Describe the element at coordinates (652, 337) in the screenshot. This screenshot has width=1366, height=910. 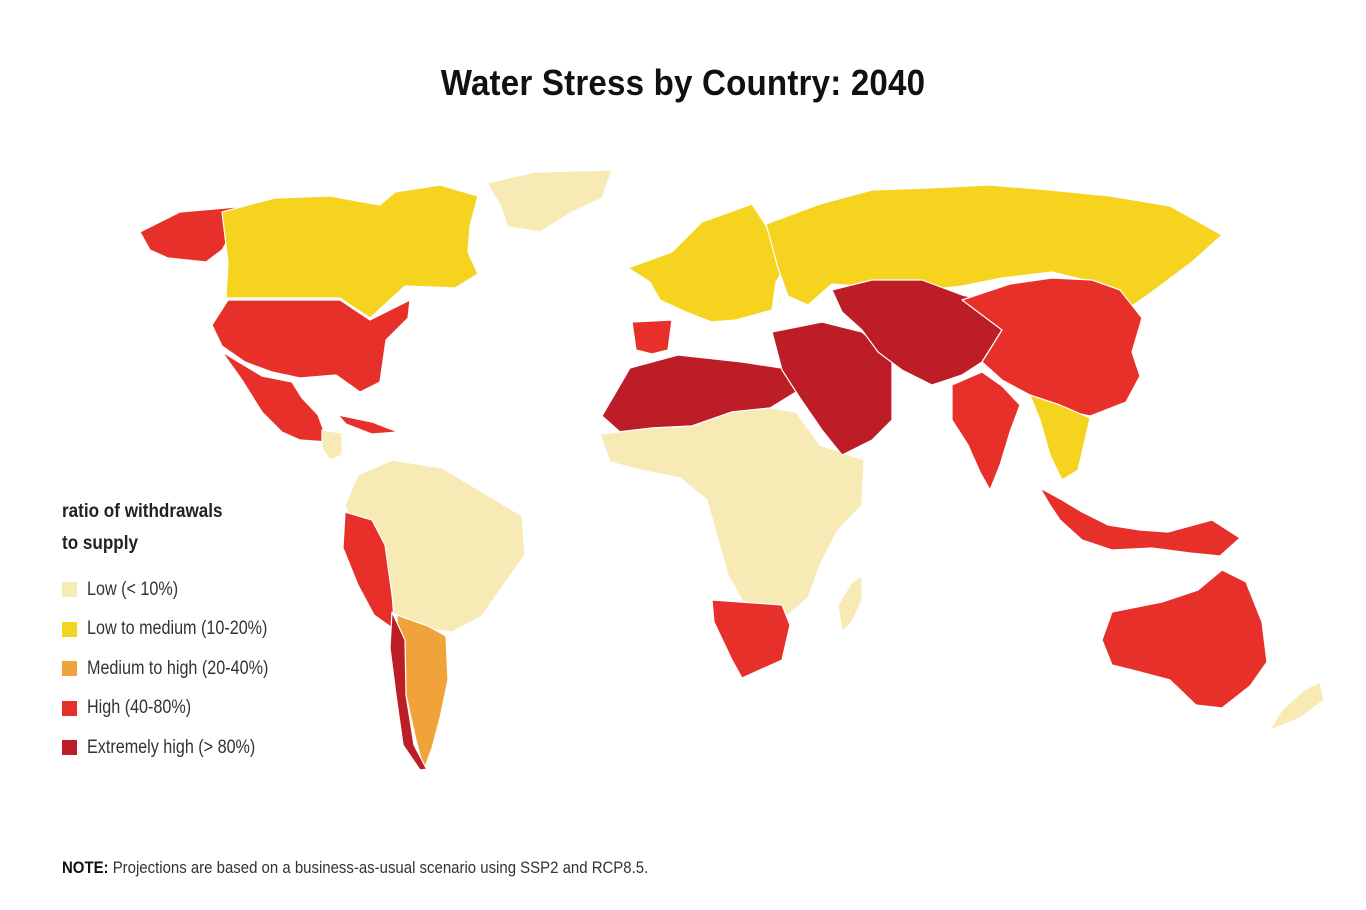
I see `region-iberia` at that location.